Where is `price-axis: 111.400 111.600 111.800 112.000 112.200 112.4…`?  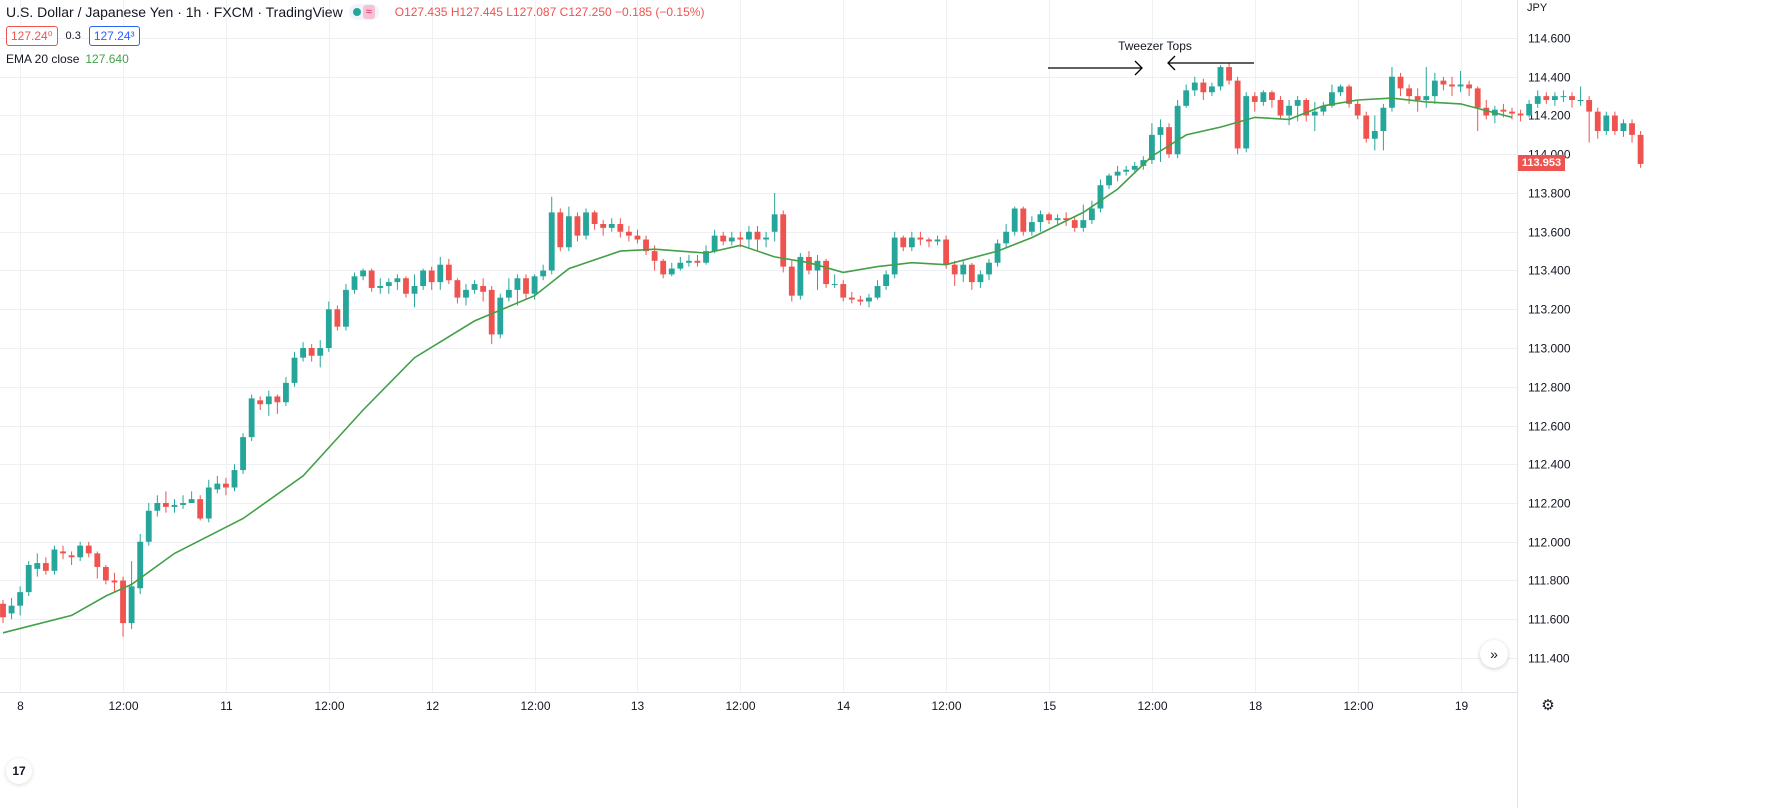 price-axis: 111.400 111.600 111.800 112.000 112.200 112.4… is located at coordinates (1549, 349).